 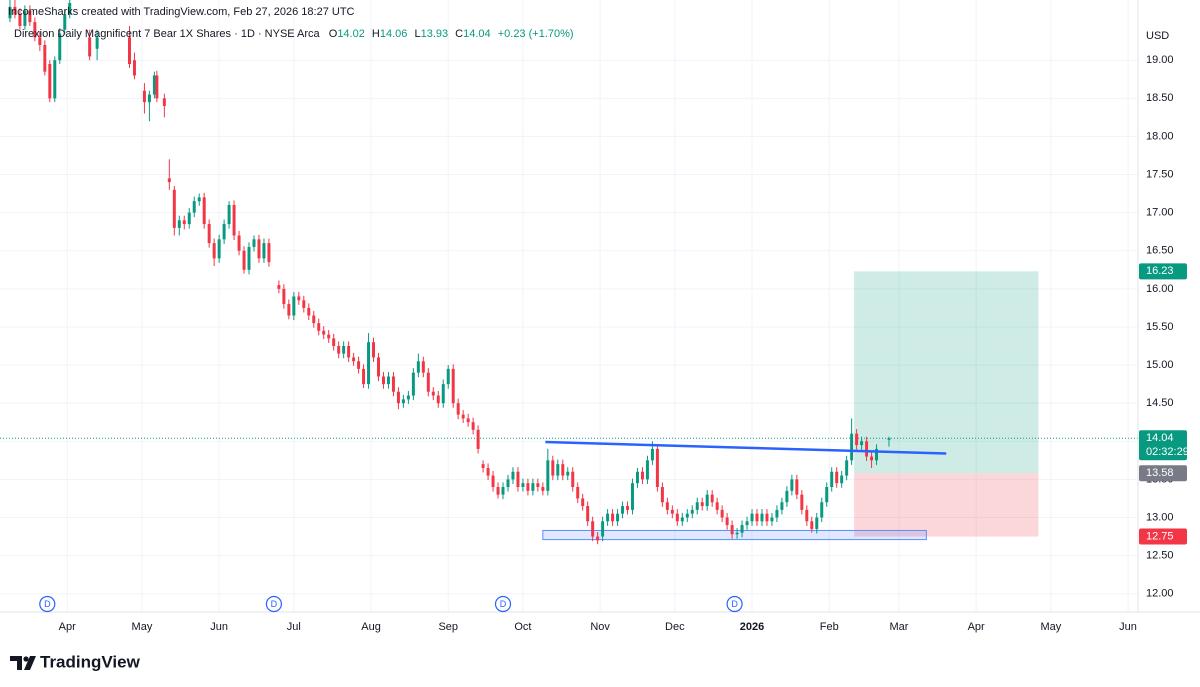 I want to click on dividend-marker, so click(x=274, y=604).